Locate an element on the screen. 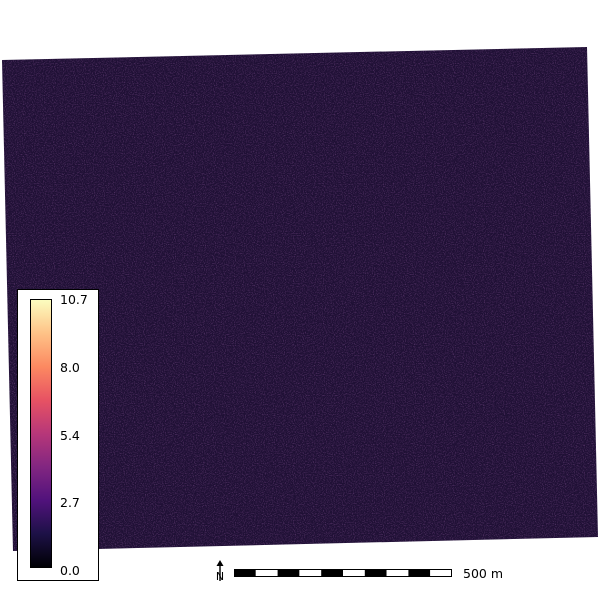 This screenshot has width=600, height=600. scale-bar is located at coordinates (343, 573).